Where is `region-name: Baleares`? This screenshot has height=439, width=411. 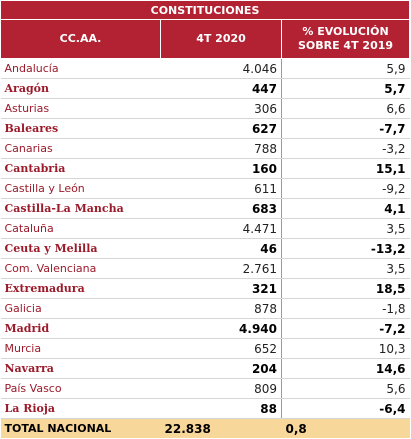
region-name: Baleares is located at coordinates (80, 128).